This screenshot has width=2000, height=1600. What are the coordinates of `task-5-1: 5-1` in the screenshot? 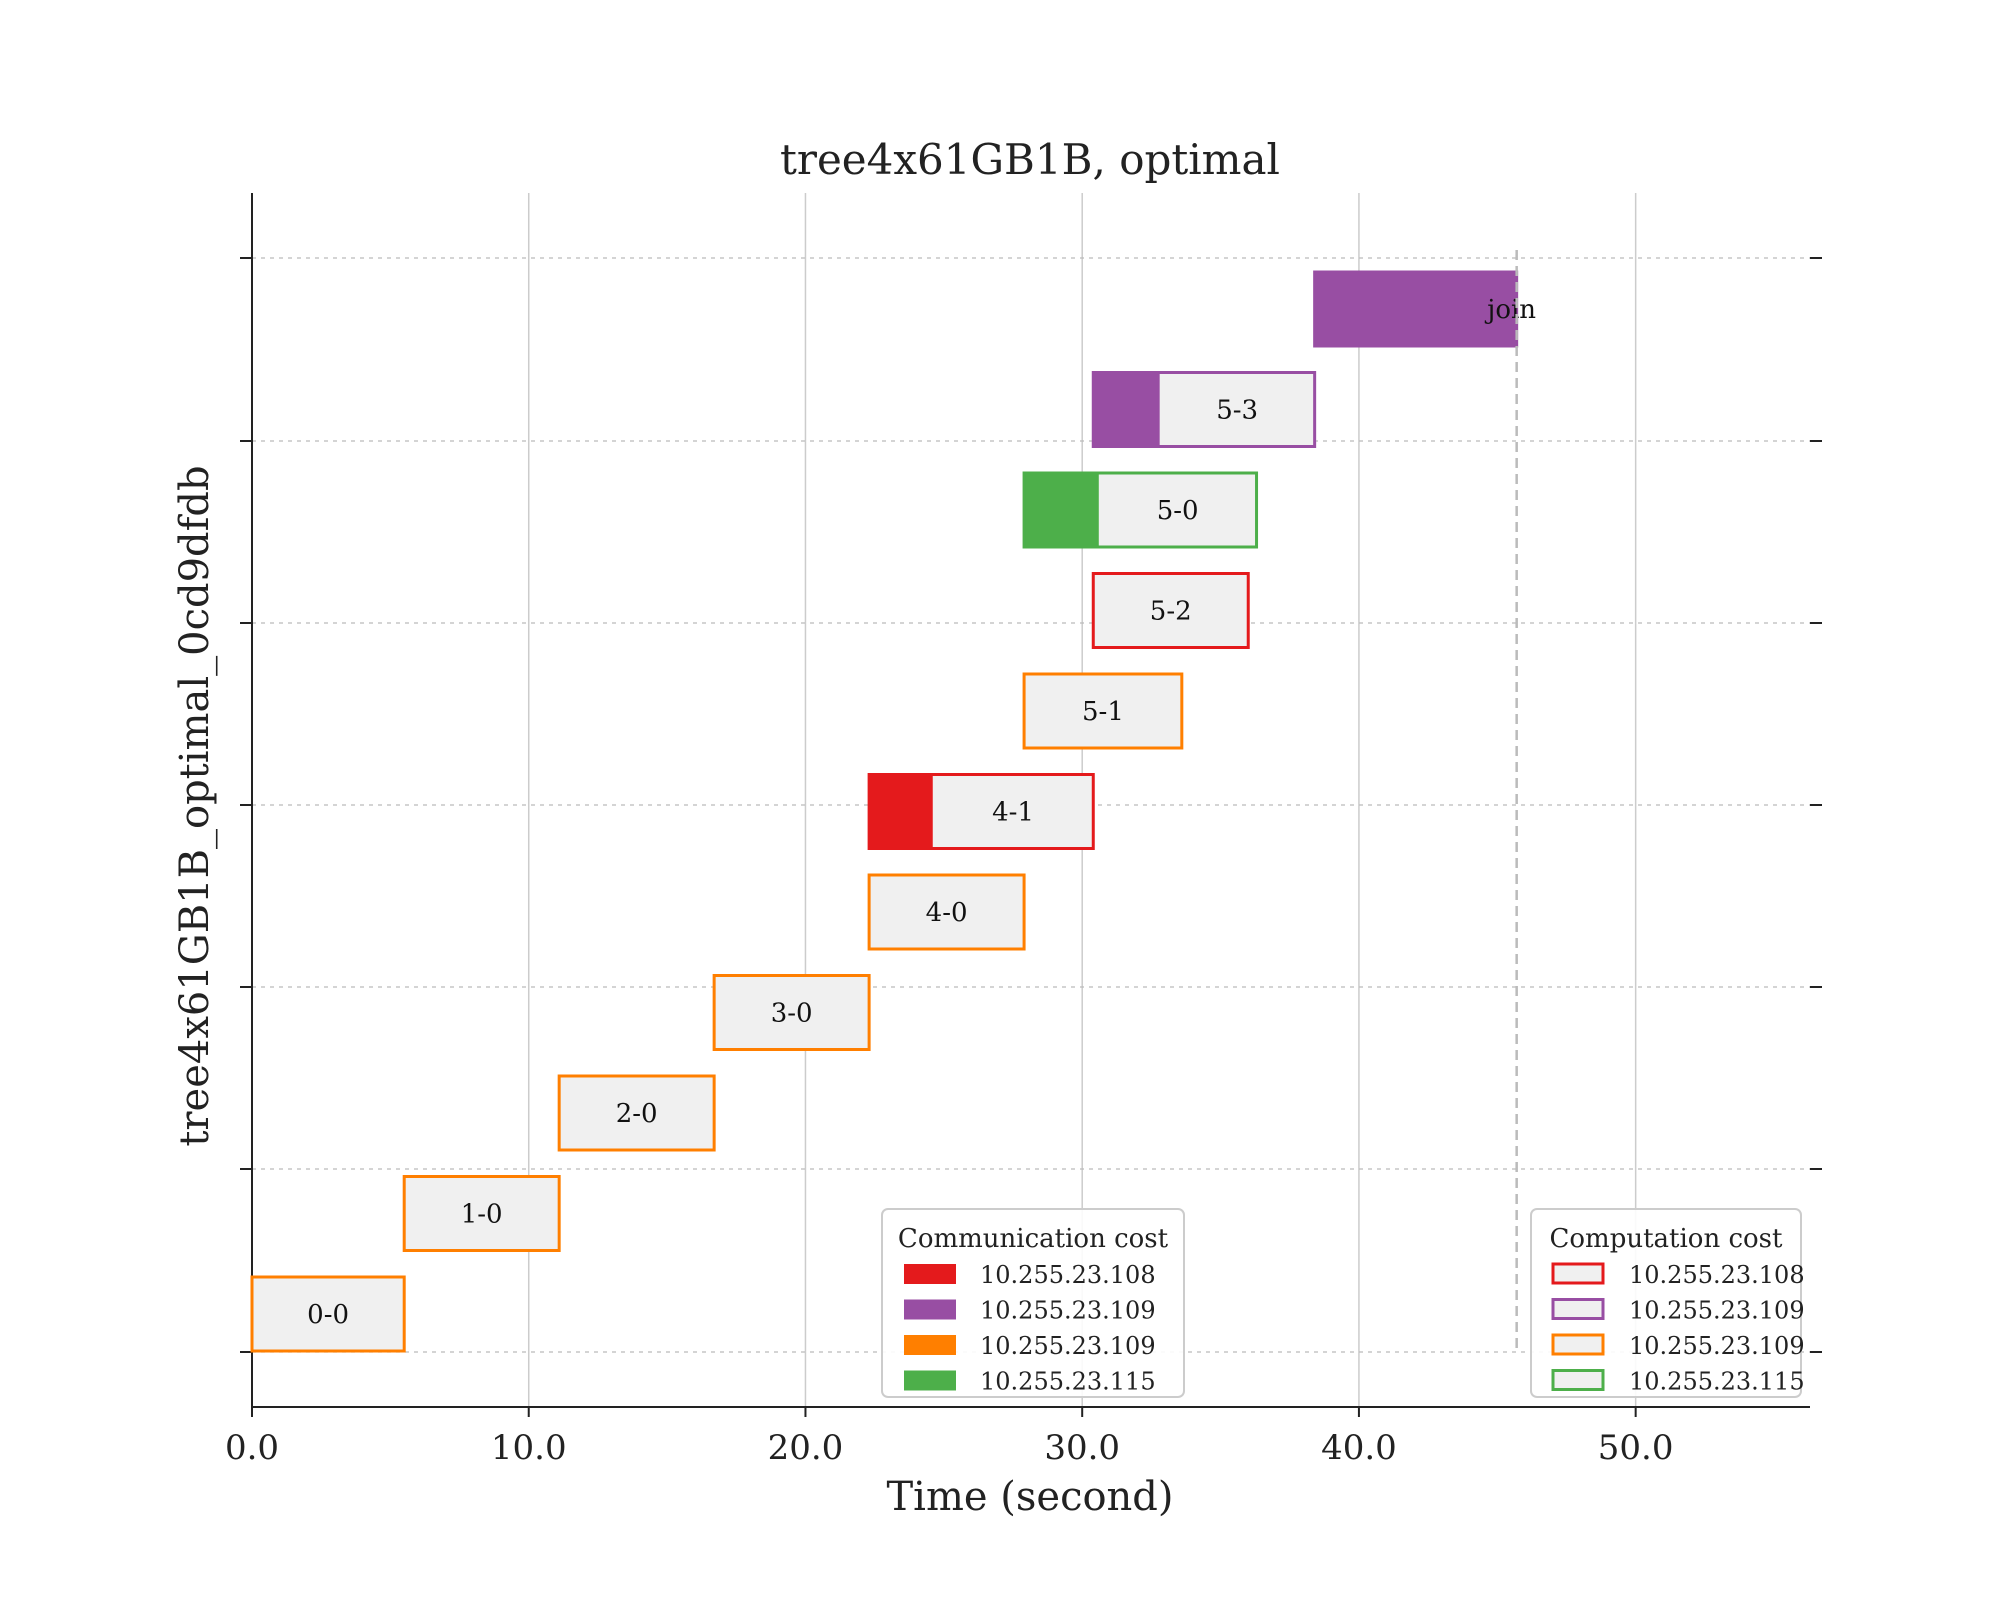 It's located at (1103, 711).